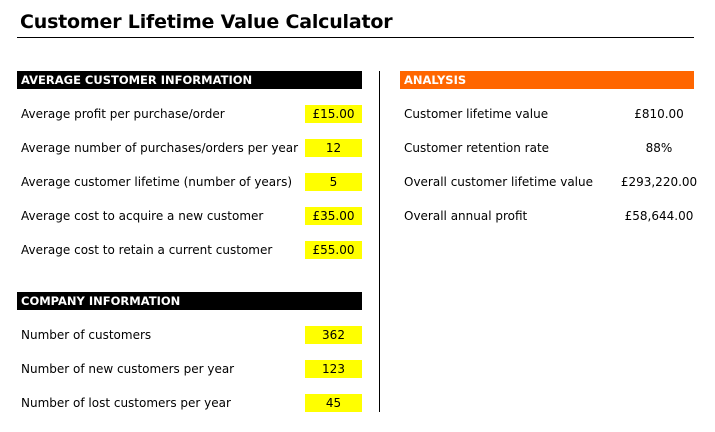 Image resolution: width=715 pixels, height=432 pixels. Describe the element at coordinates (123, 114) in the screenshot. I see `avg-profit-per-order-label: Average profit per purchase/order` at that location.